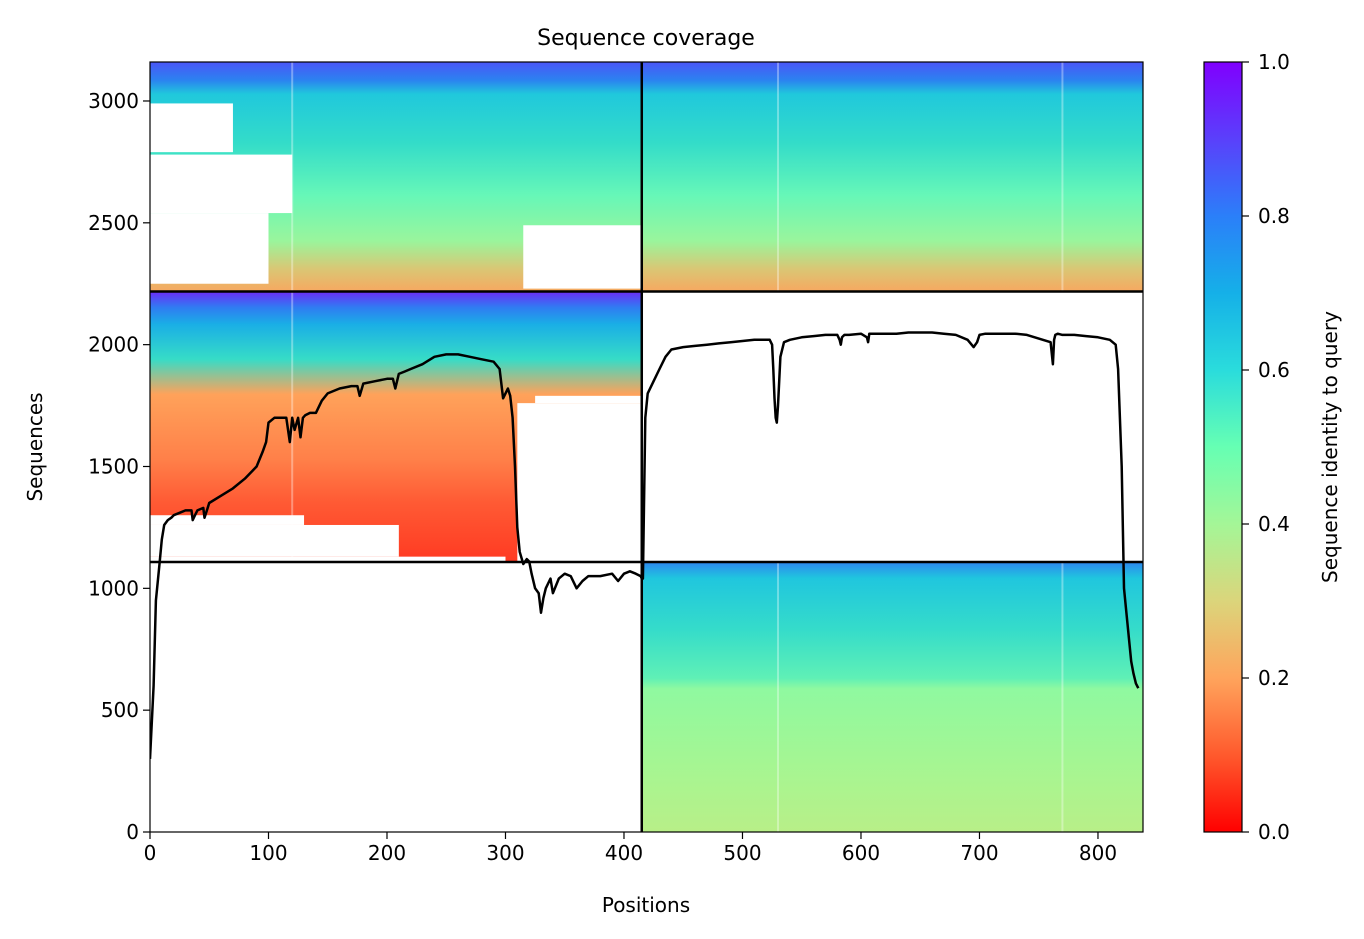 The height and width of the screenshot is (939, 1364). I want to click on y-tick-label: 3000, so click(113, 101).